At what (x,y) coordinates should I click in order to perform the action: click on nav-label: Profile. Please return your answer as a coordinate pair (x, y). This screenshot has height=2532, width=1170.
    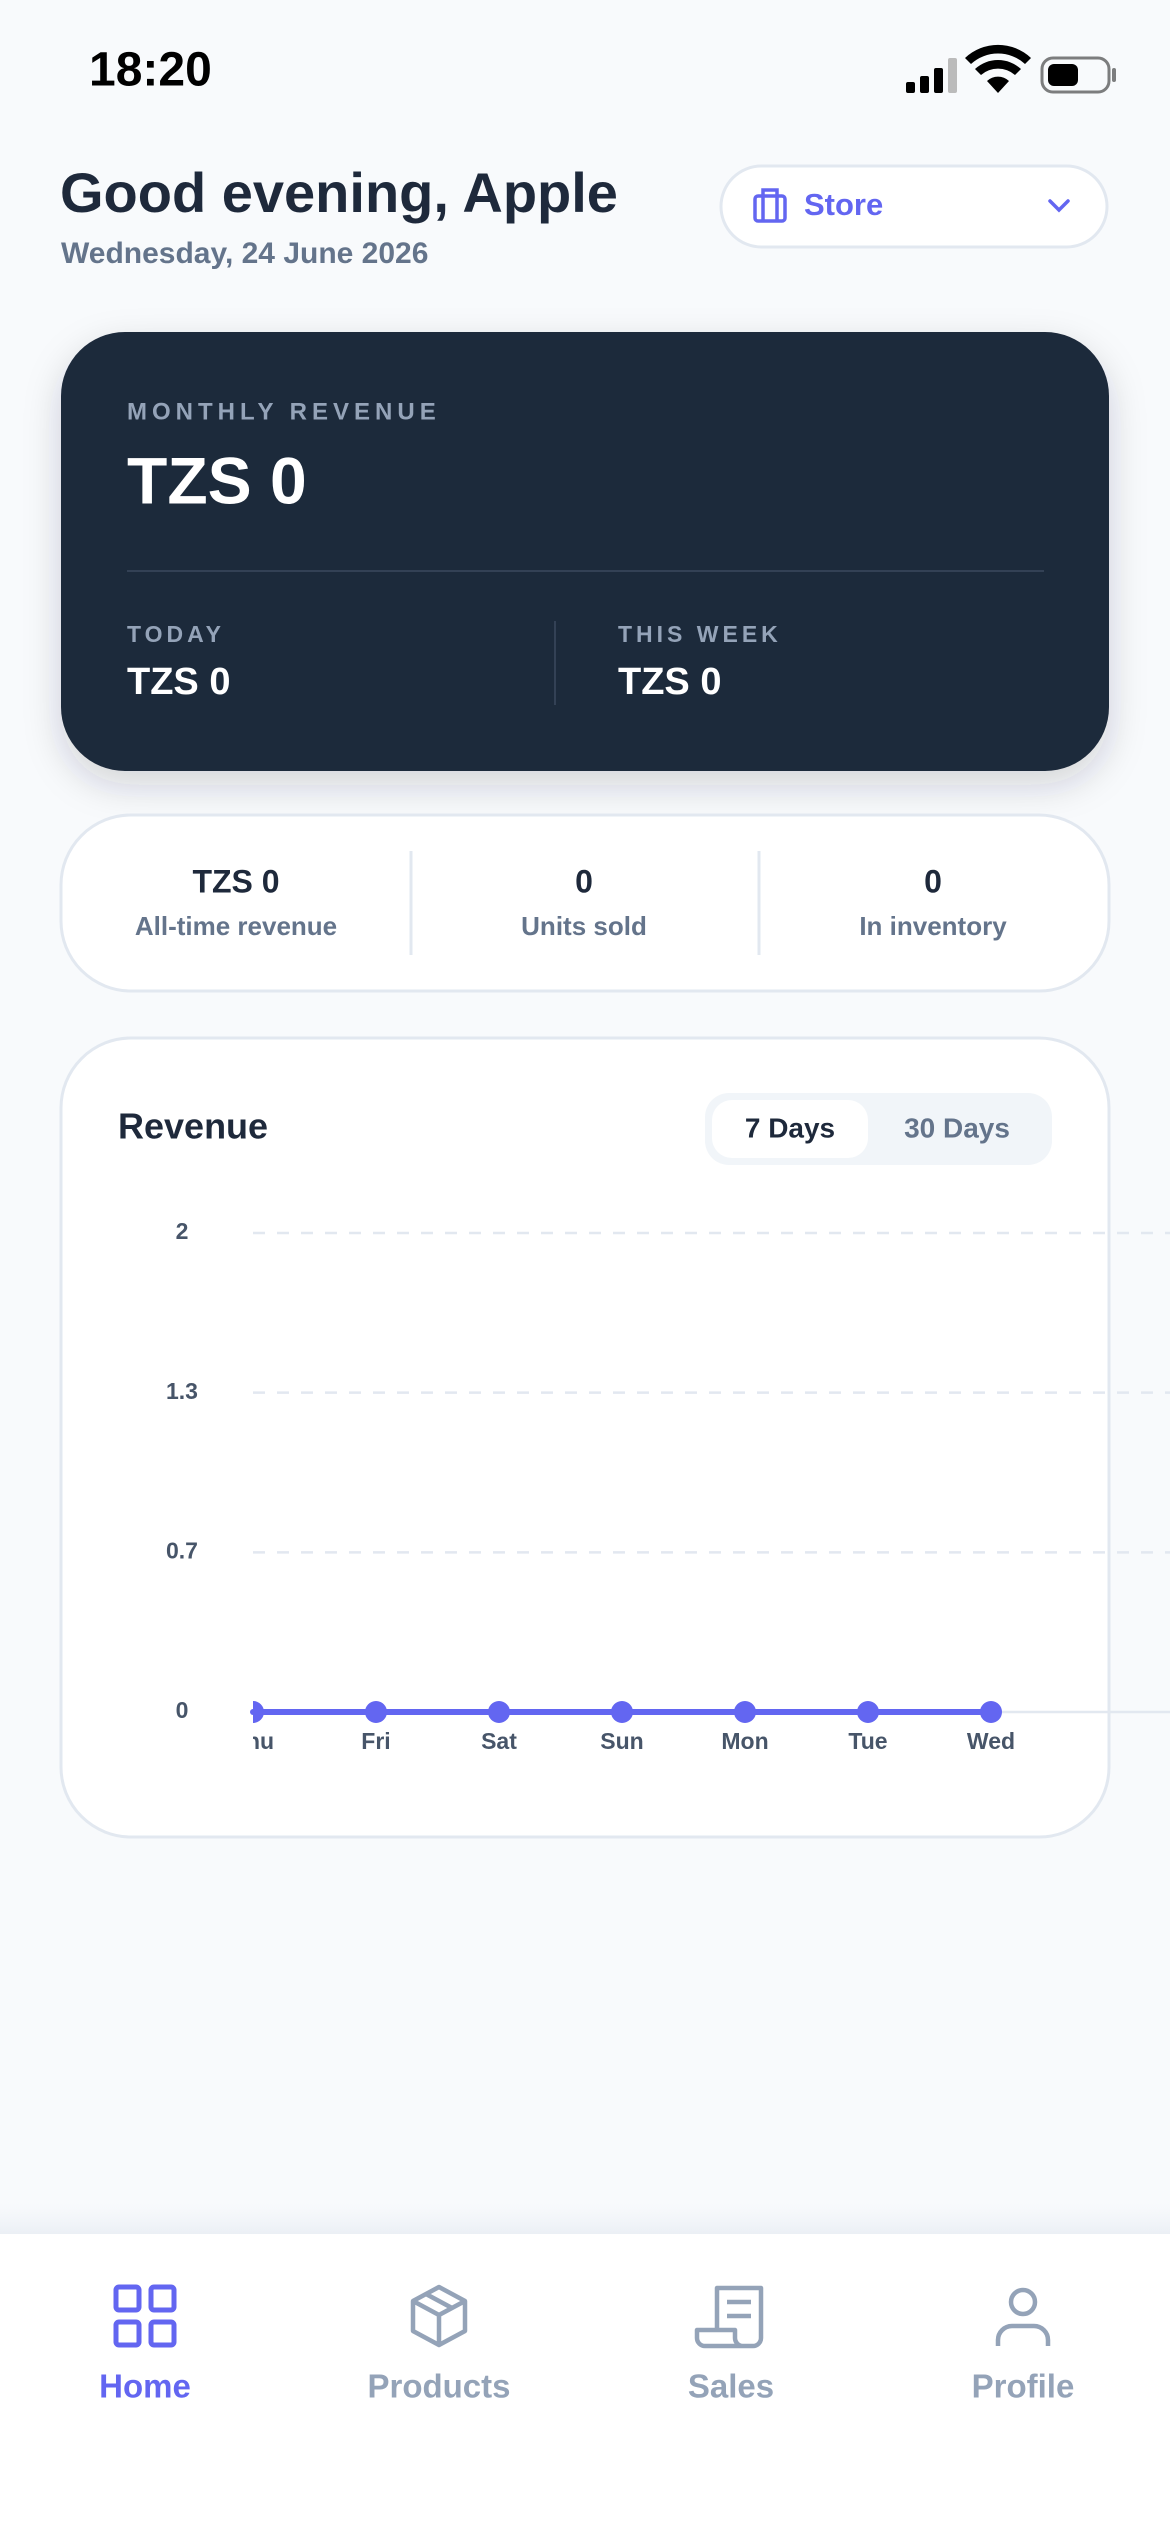
    Looking at the image, I should click on (1023, 2386).